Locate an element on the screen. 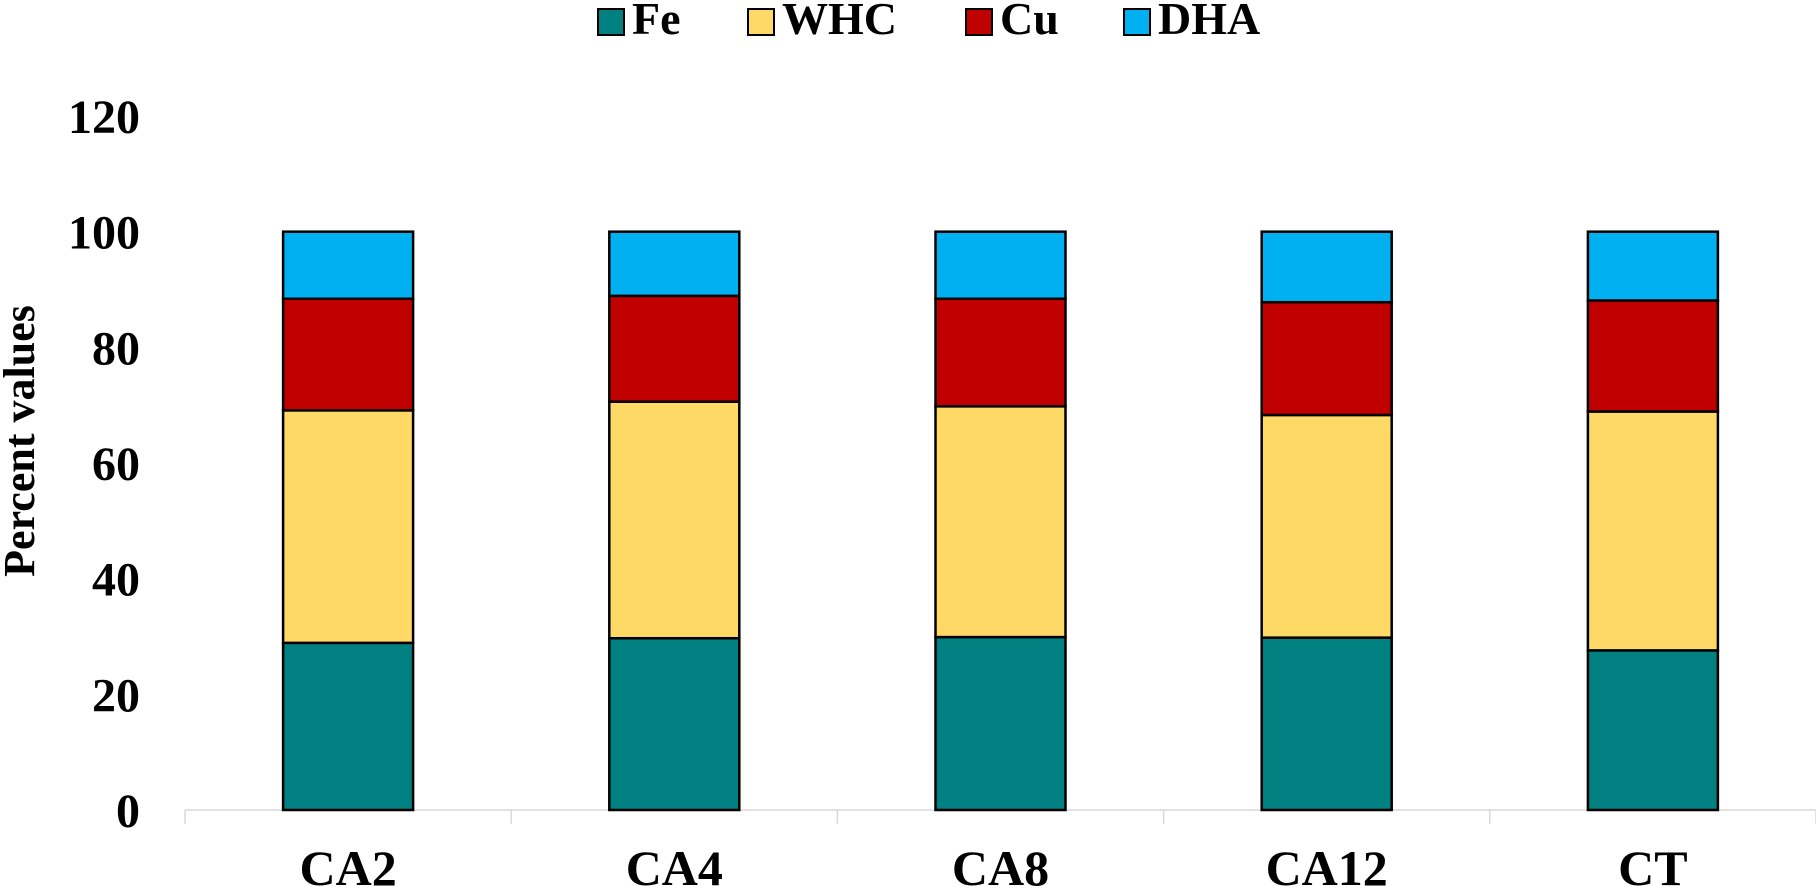 The height and width of the screenshot is (886, 1816). bar-segment-whc-ct is located at coordinates (1653, 531).